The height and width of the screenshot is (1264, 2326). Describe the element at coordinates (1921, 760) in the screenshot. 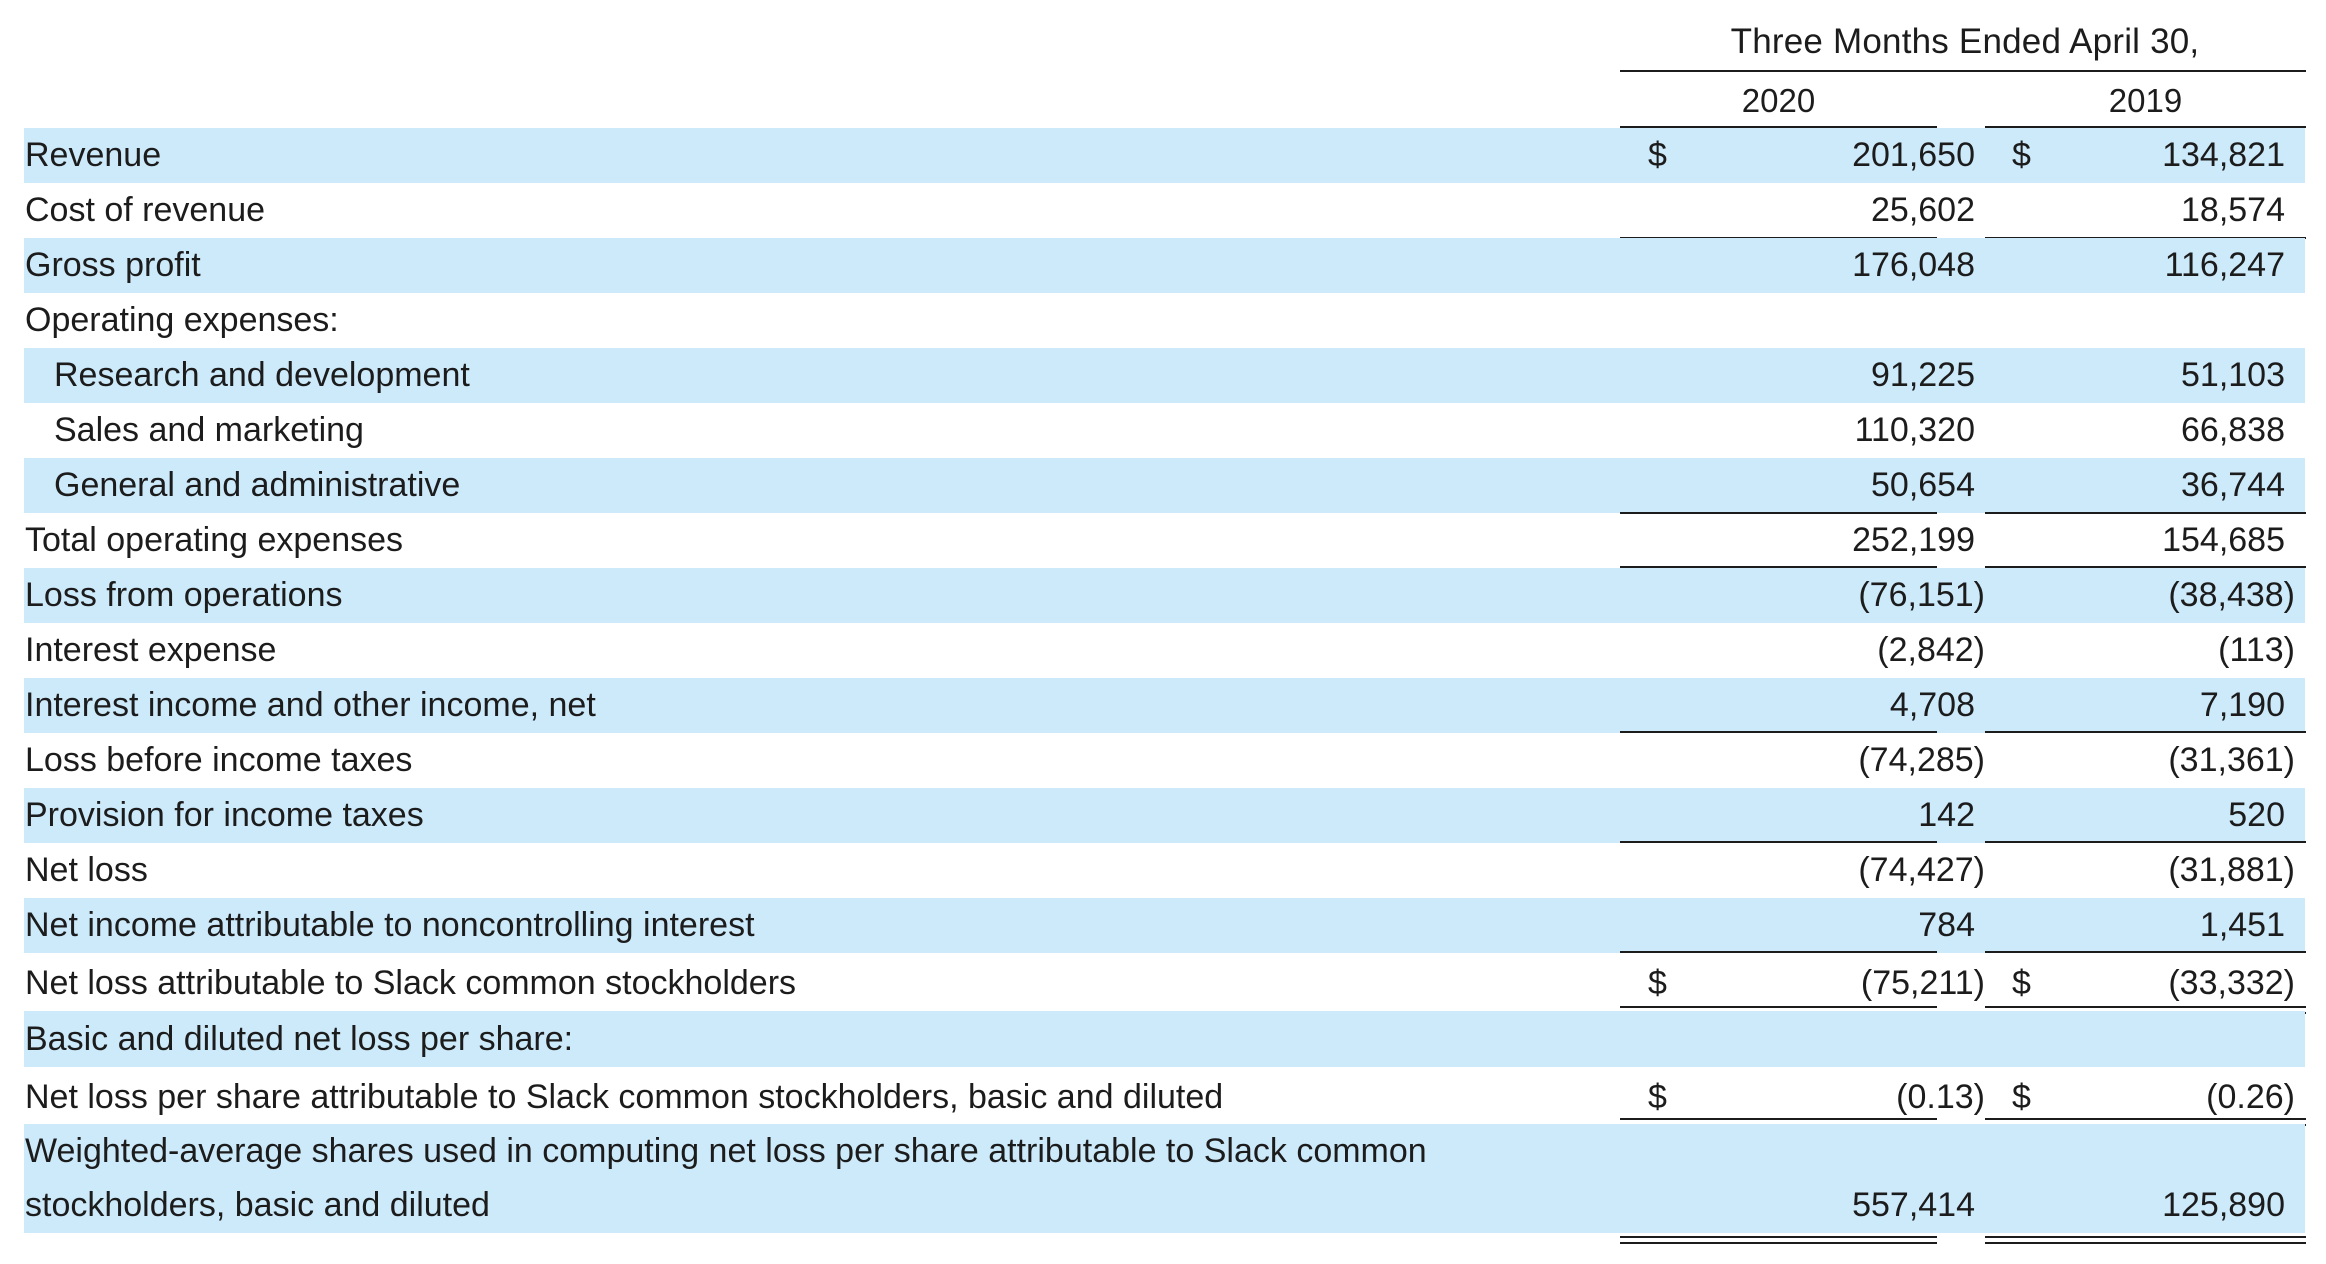

I see `value-2020: (74,285)` at that location.